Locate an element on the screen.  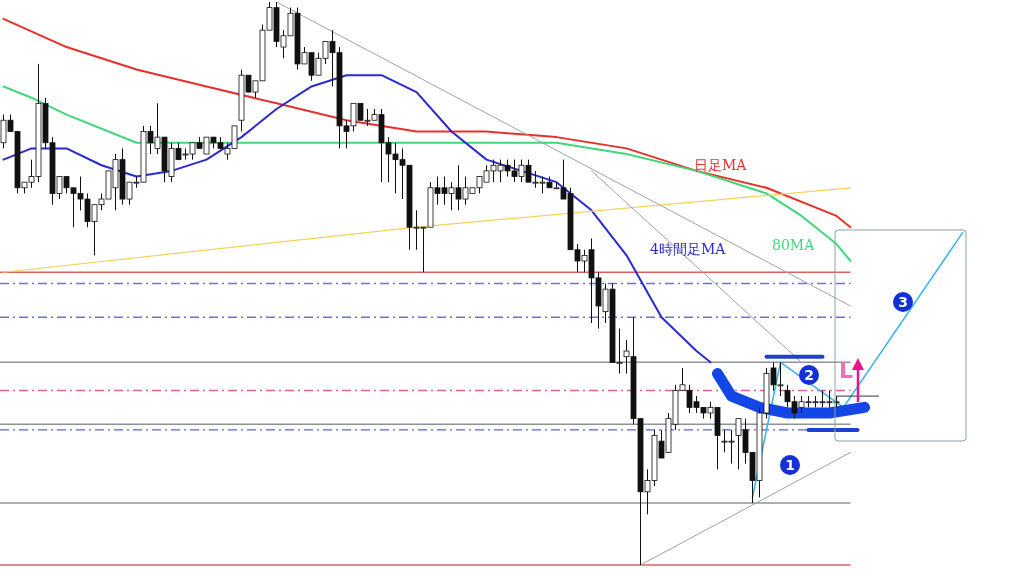
annotation: L is located at coordinates (846, 370).